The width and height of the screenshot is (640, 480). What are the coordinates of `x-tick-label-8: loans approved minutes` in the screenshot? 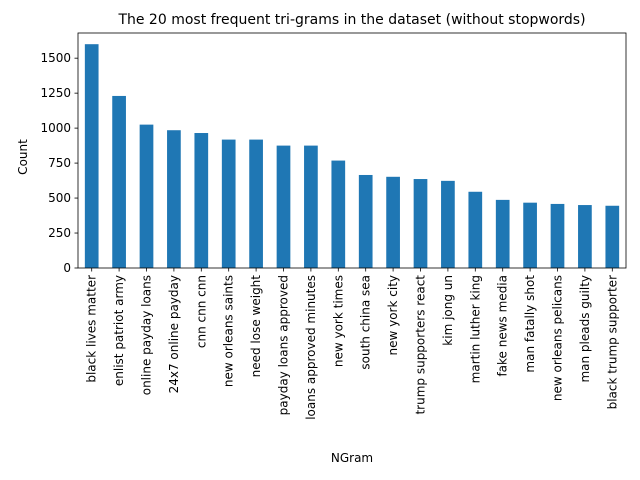 It's located at (311, 347).